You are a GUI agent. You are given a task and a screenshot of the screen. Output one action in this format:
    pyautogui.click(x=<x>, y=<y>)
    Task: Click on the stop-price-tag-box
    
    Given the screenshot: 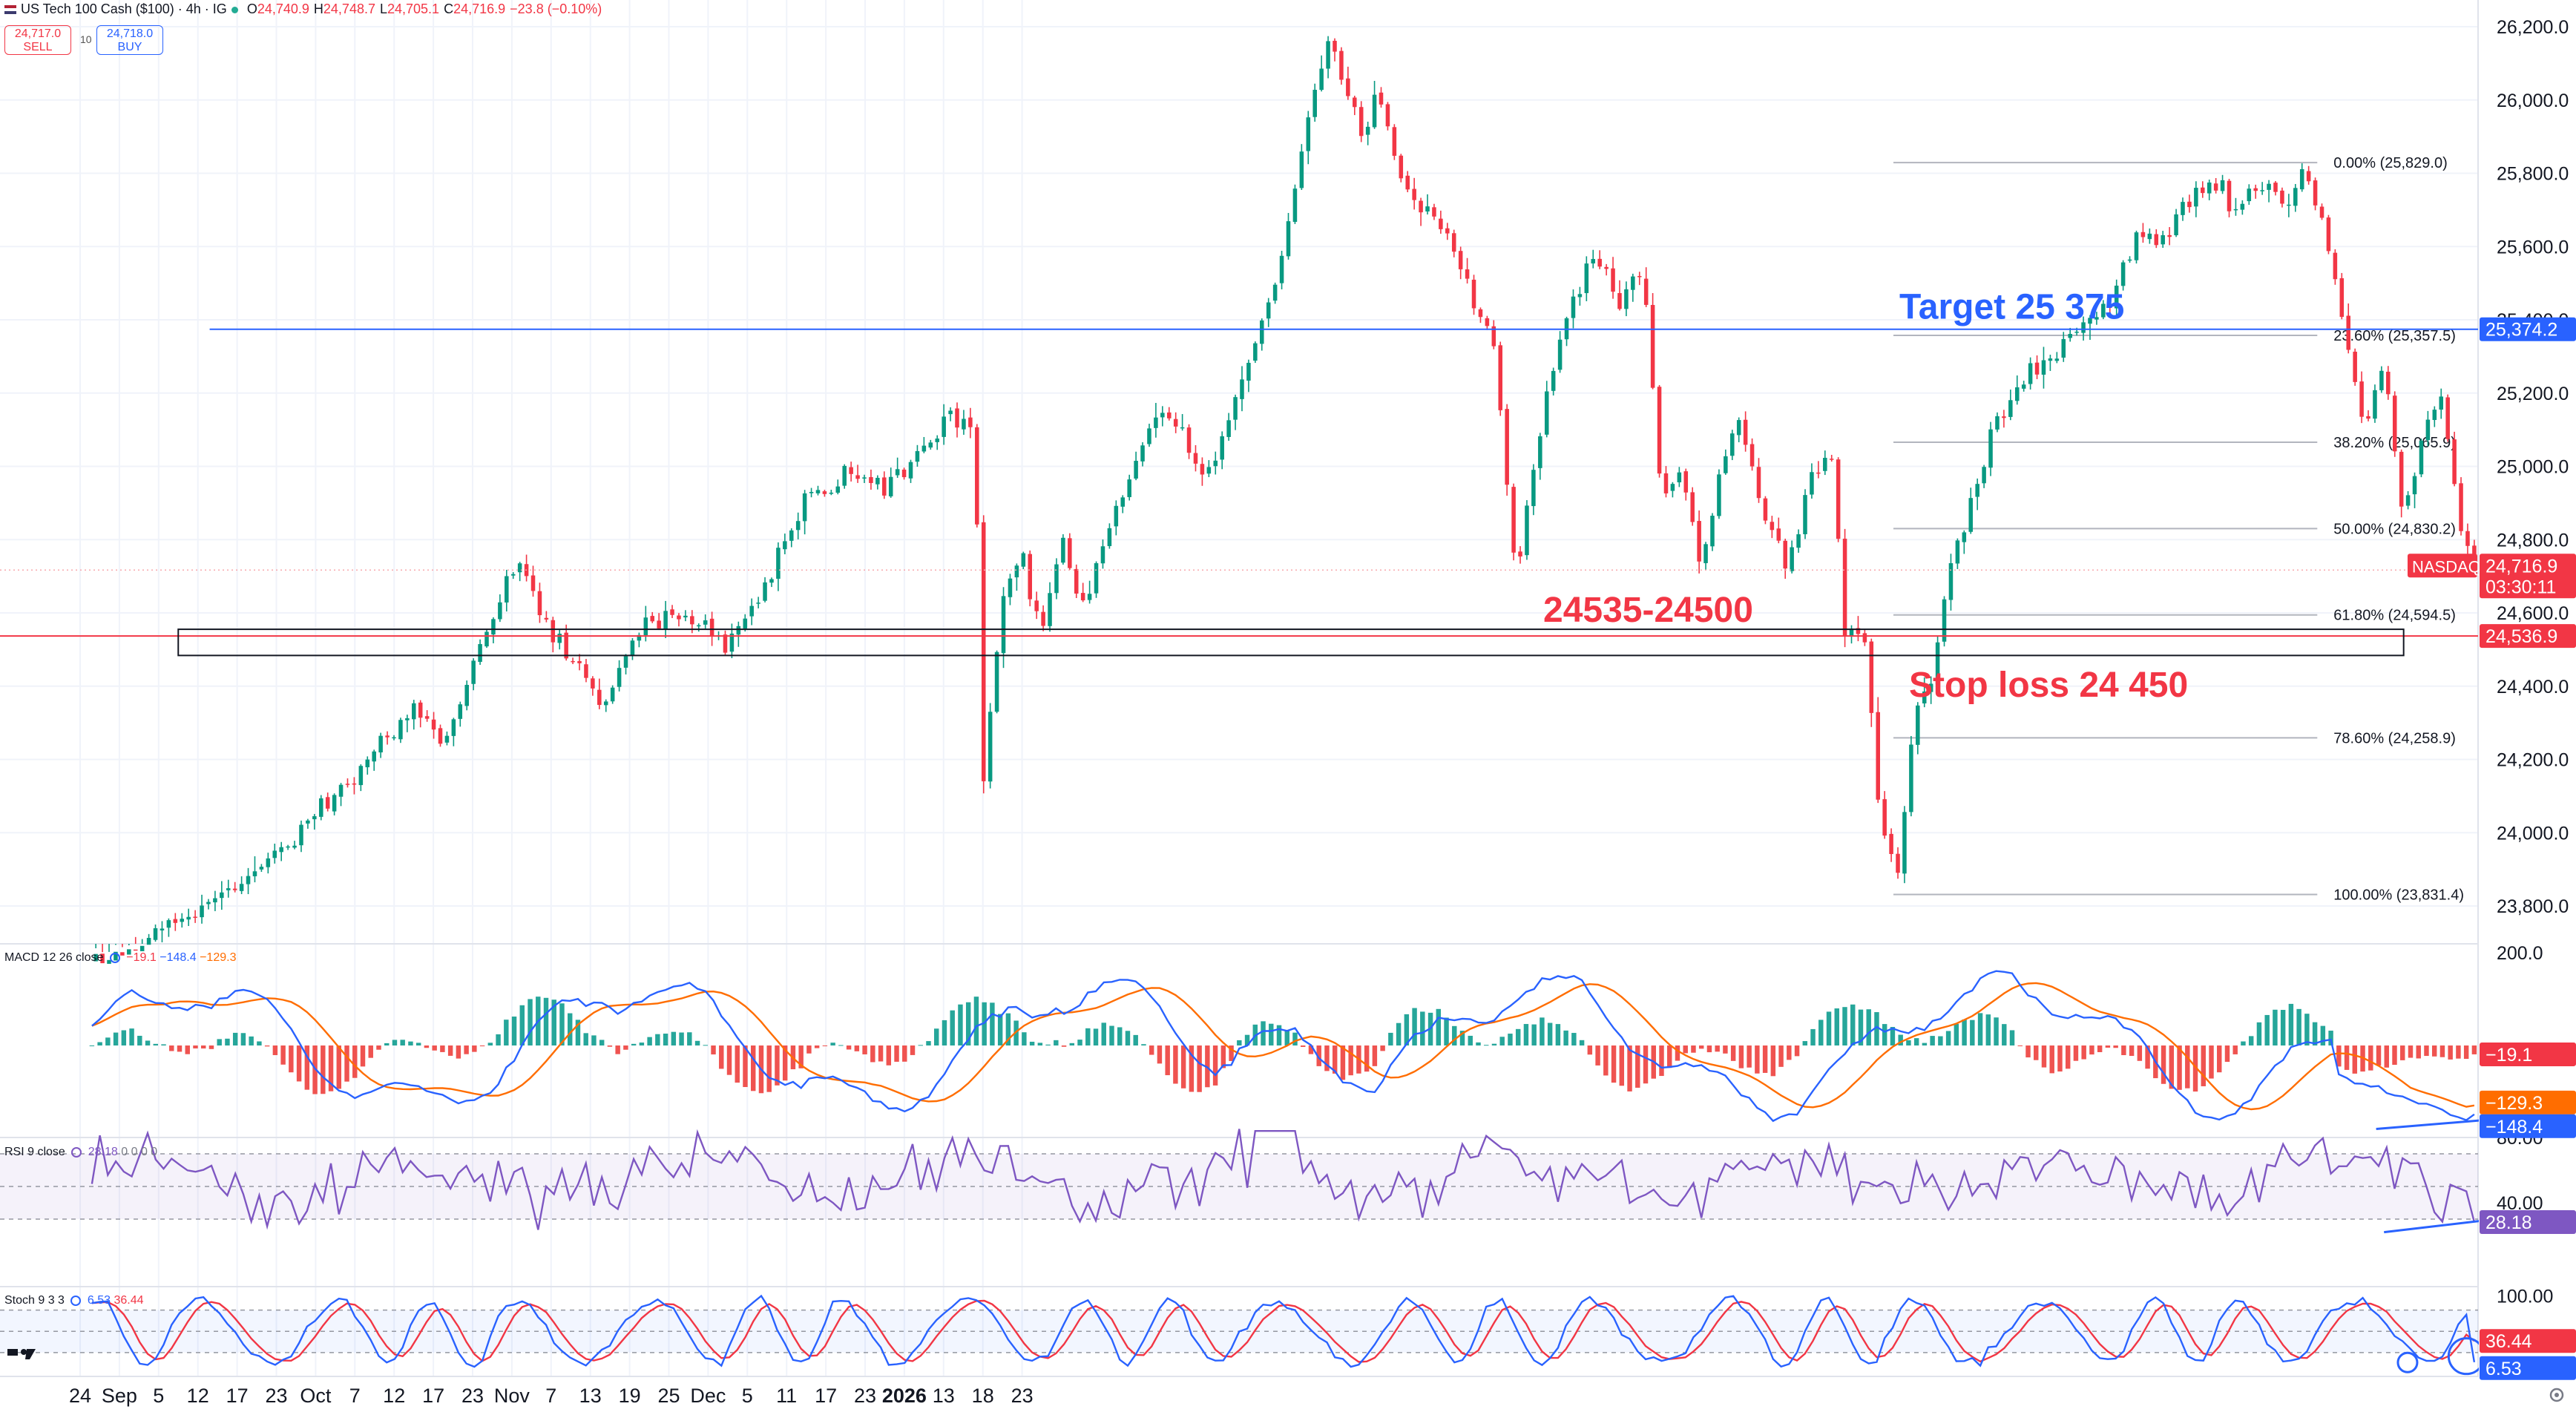 What is the action you would take?
    pyautogui.click(x=2528, y=636)
    